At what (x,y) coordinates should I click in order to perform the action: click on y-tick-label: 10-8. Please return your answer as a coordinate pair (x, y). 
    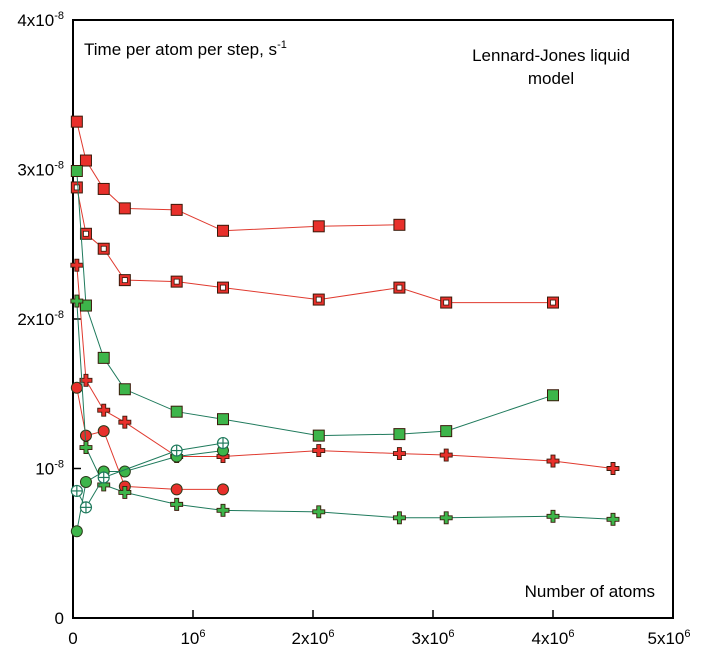
    Looking at the image, I should click on (49, 469).